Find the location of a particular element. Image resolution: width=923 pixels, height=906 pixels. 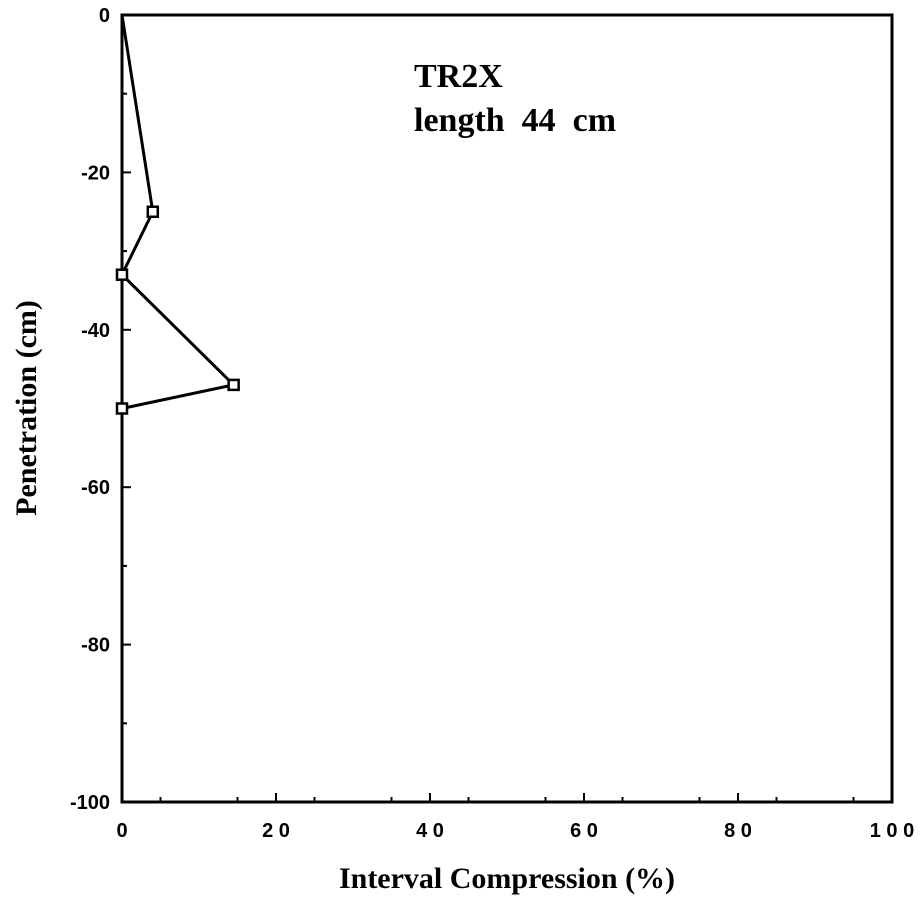

y-tick-label: -80 is located at coordinates (95, 646).